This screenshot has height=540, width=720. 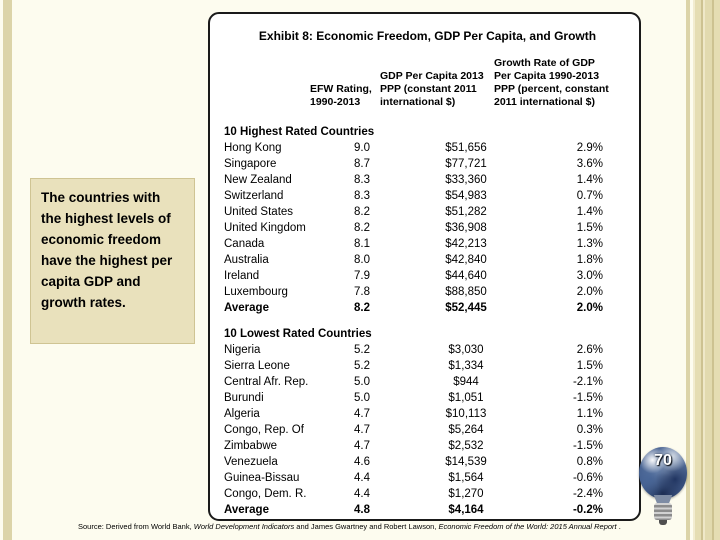 I want to click on growth-cell: 1.1%, so click(x=589, y=414).